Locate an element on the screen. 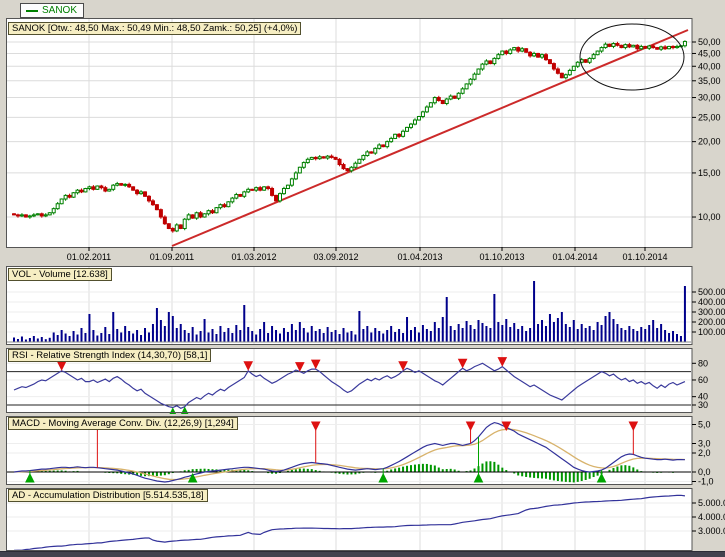  svg-text: 50,00 is located at coordinates (709, 42).